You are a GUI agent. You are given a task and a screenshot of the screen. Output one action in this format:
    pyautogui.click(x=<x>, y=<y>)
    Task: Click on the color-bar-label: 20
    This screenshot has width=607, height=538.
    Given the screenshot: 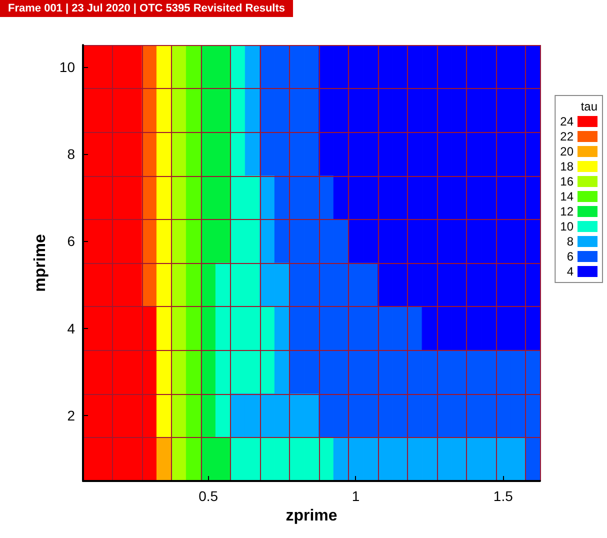 What is the action you would take?
    pyautogui.click(x=567, y=151)
    